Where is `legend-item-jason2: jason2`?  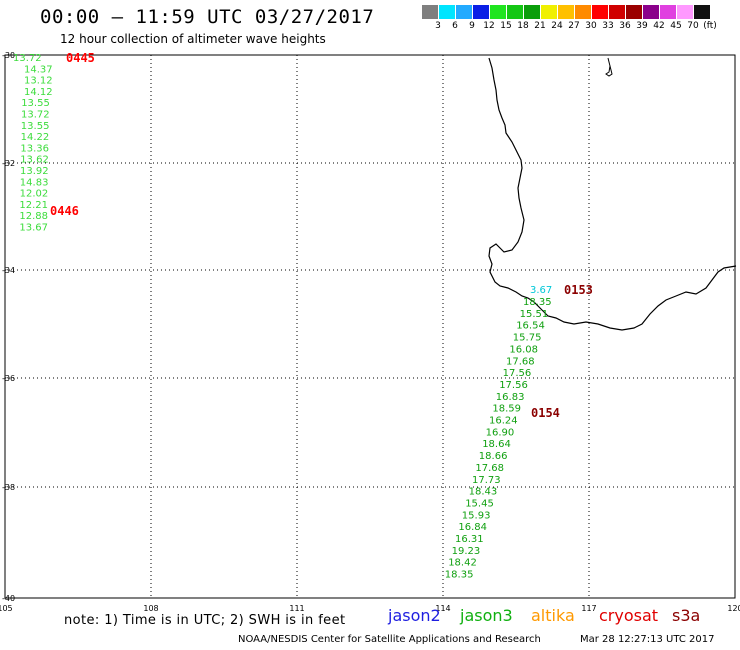
legend-item-jason2: jason2 is located at coordinates (414, 615).